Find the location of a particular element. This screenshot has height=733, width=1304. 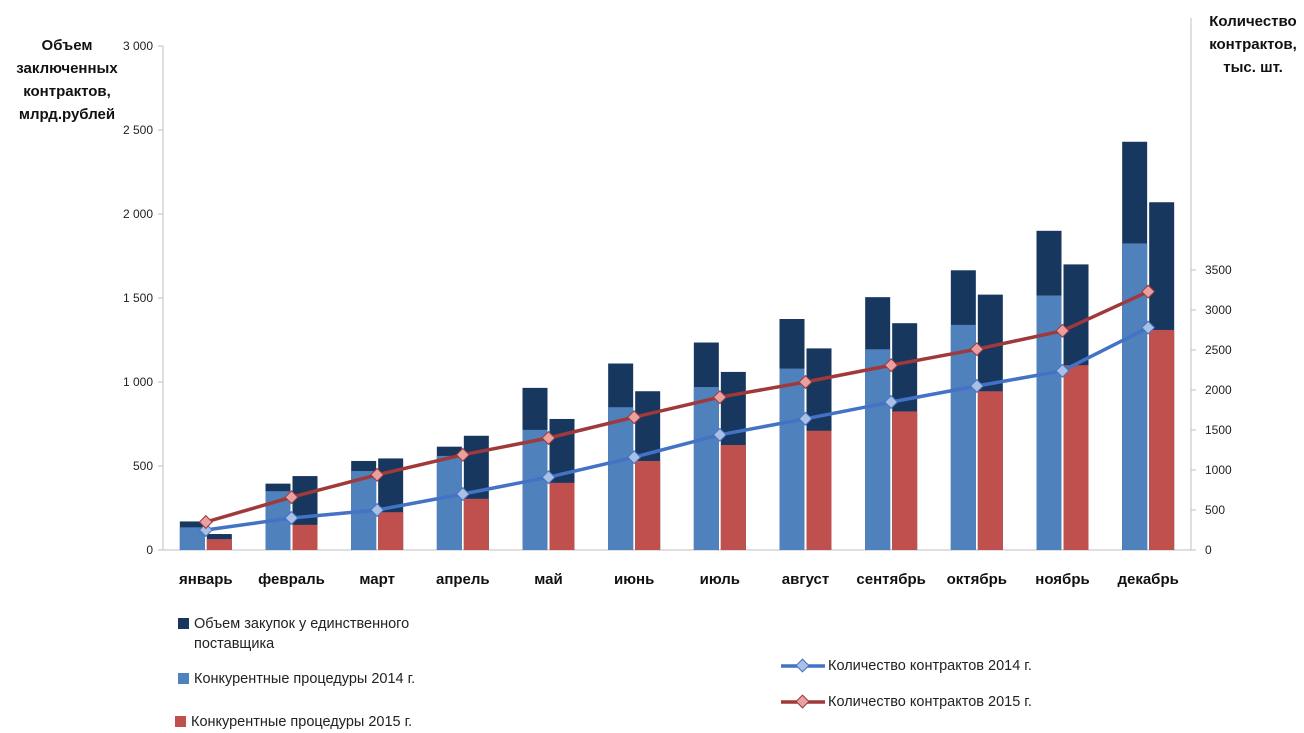

legend-competitive-2014-label: Конкурентные процедуры 2014 г. is located at coordinates (305, 679).